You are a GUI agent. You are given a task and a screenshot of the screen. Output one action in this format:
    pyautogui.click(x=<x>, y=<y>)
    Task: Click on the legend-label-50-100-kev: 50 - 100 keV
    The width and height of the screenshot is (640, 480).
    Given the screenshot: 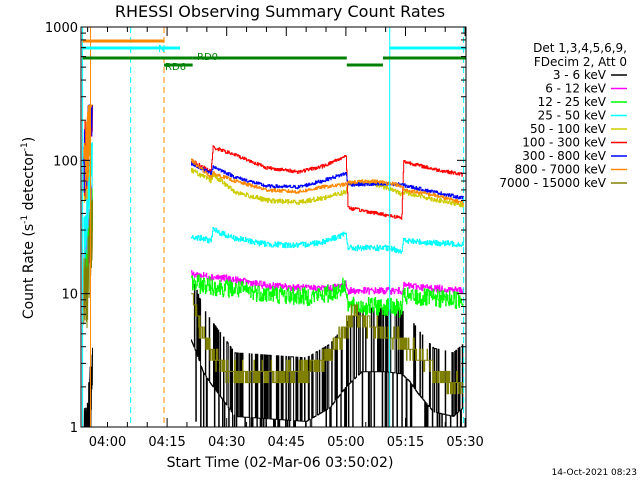 What is the action you would take?
    pyautogui.click(x=568, y=129)
    